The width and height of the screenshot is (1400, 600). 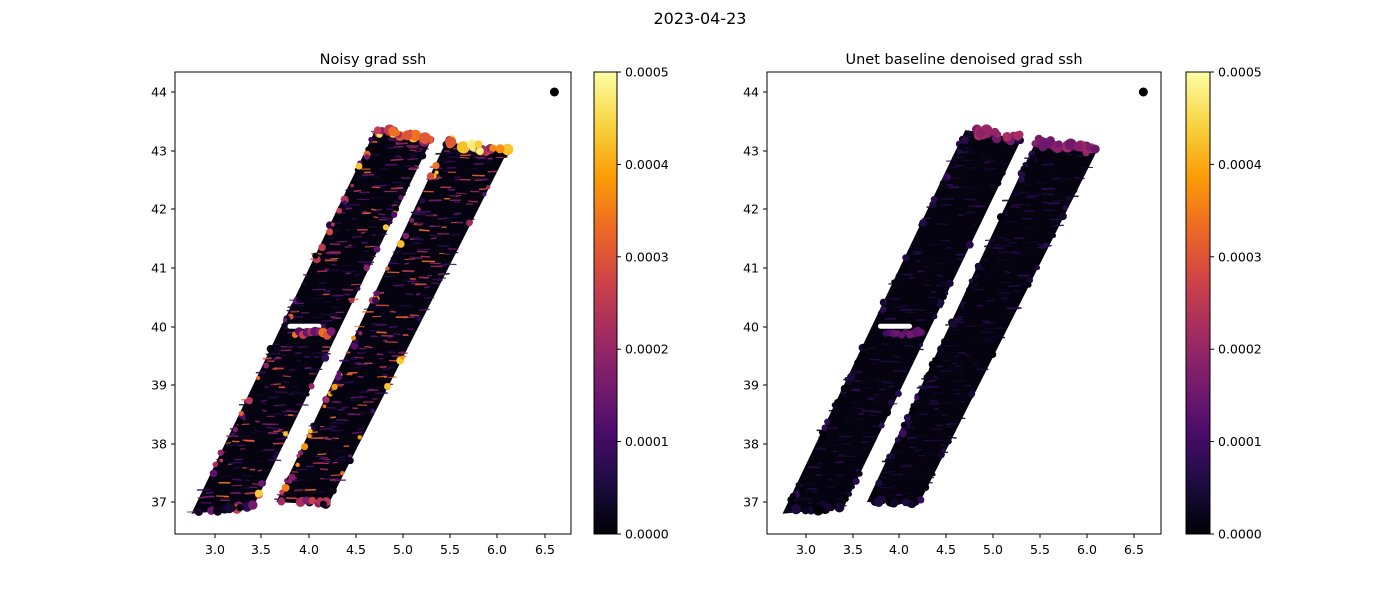 I want to click on x-tick-label: 3.0, so click(x=806, y=549).